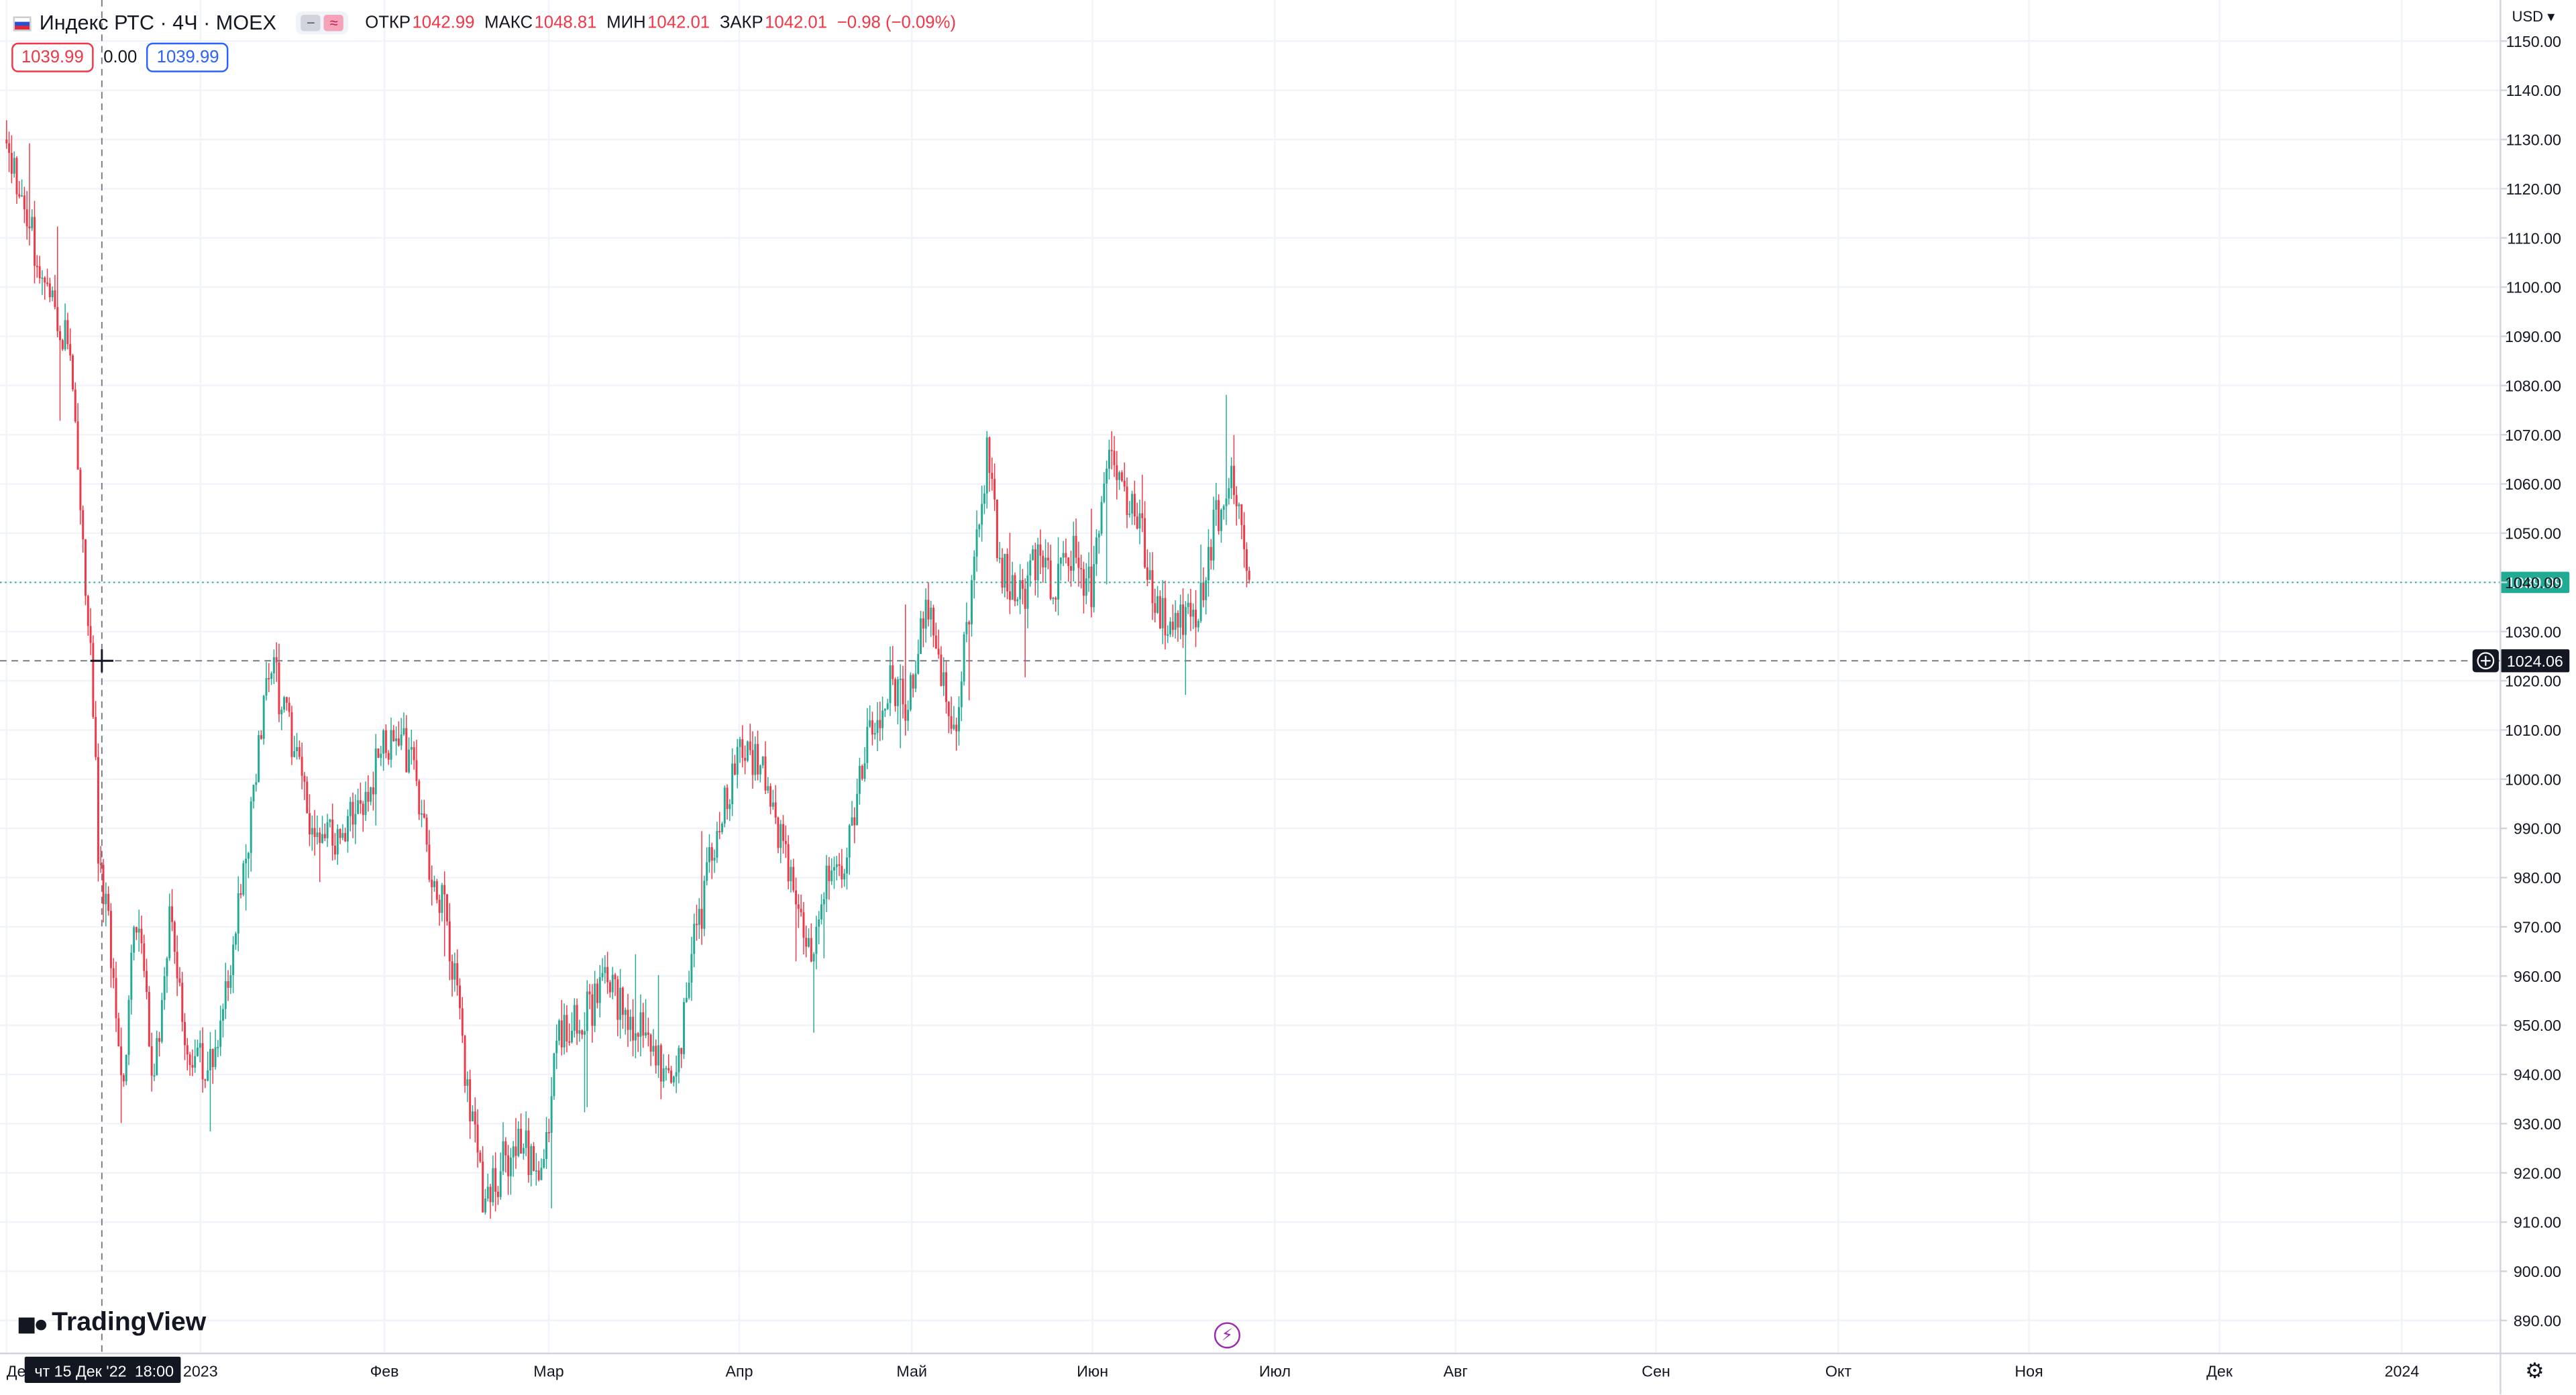  I want to click on price-tick-label: 1040.00, so click(2533, 583).